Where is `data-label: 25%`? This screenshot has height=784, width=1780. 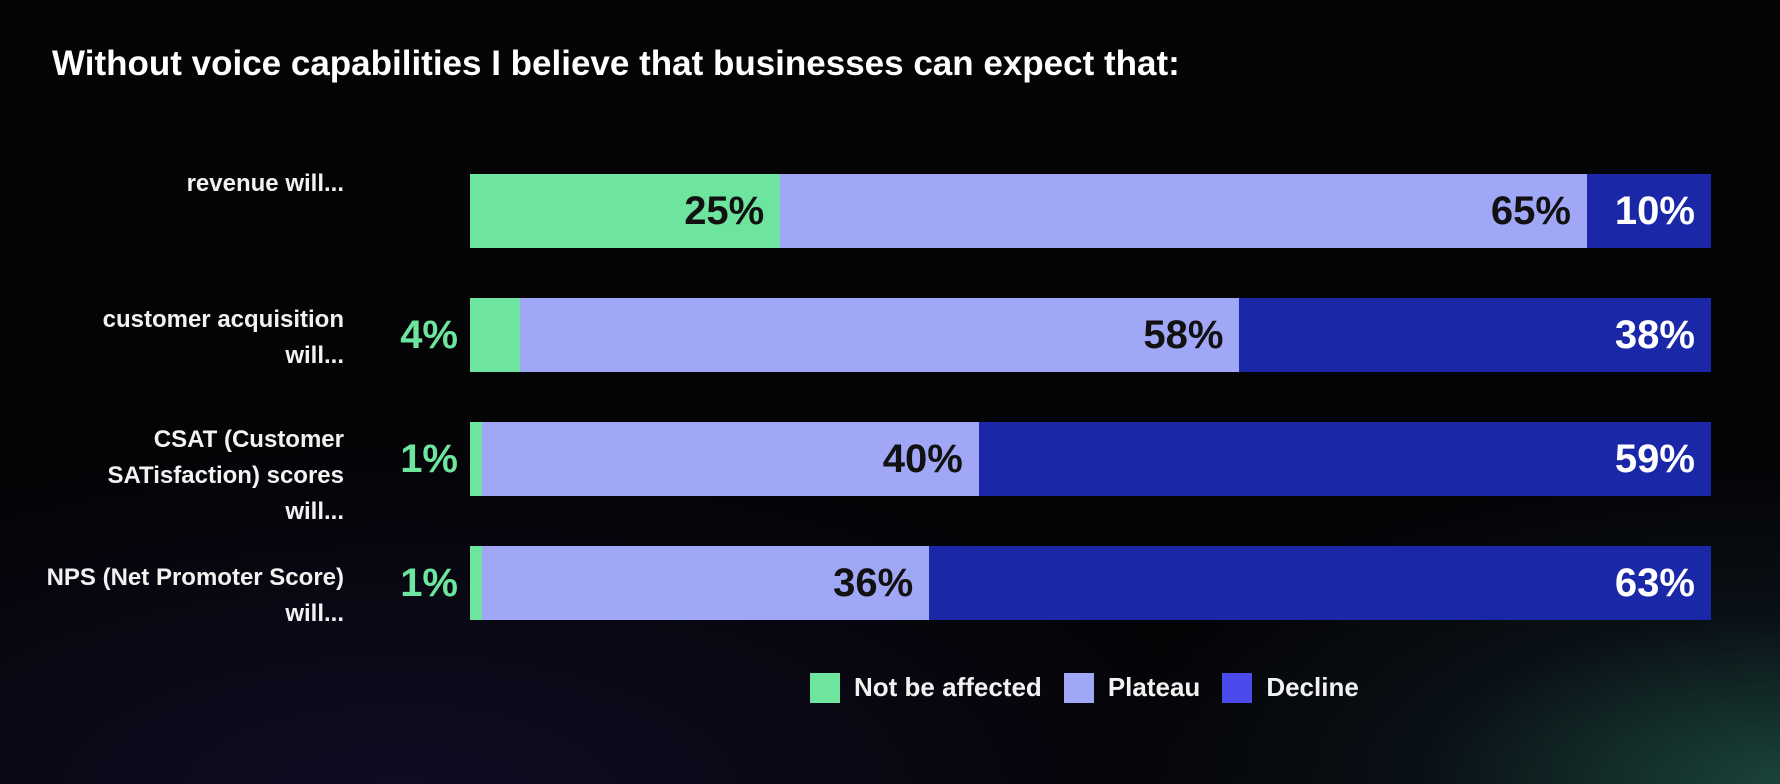 data-label: 25% is located at coordinates (724, 211).